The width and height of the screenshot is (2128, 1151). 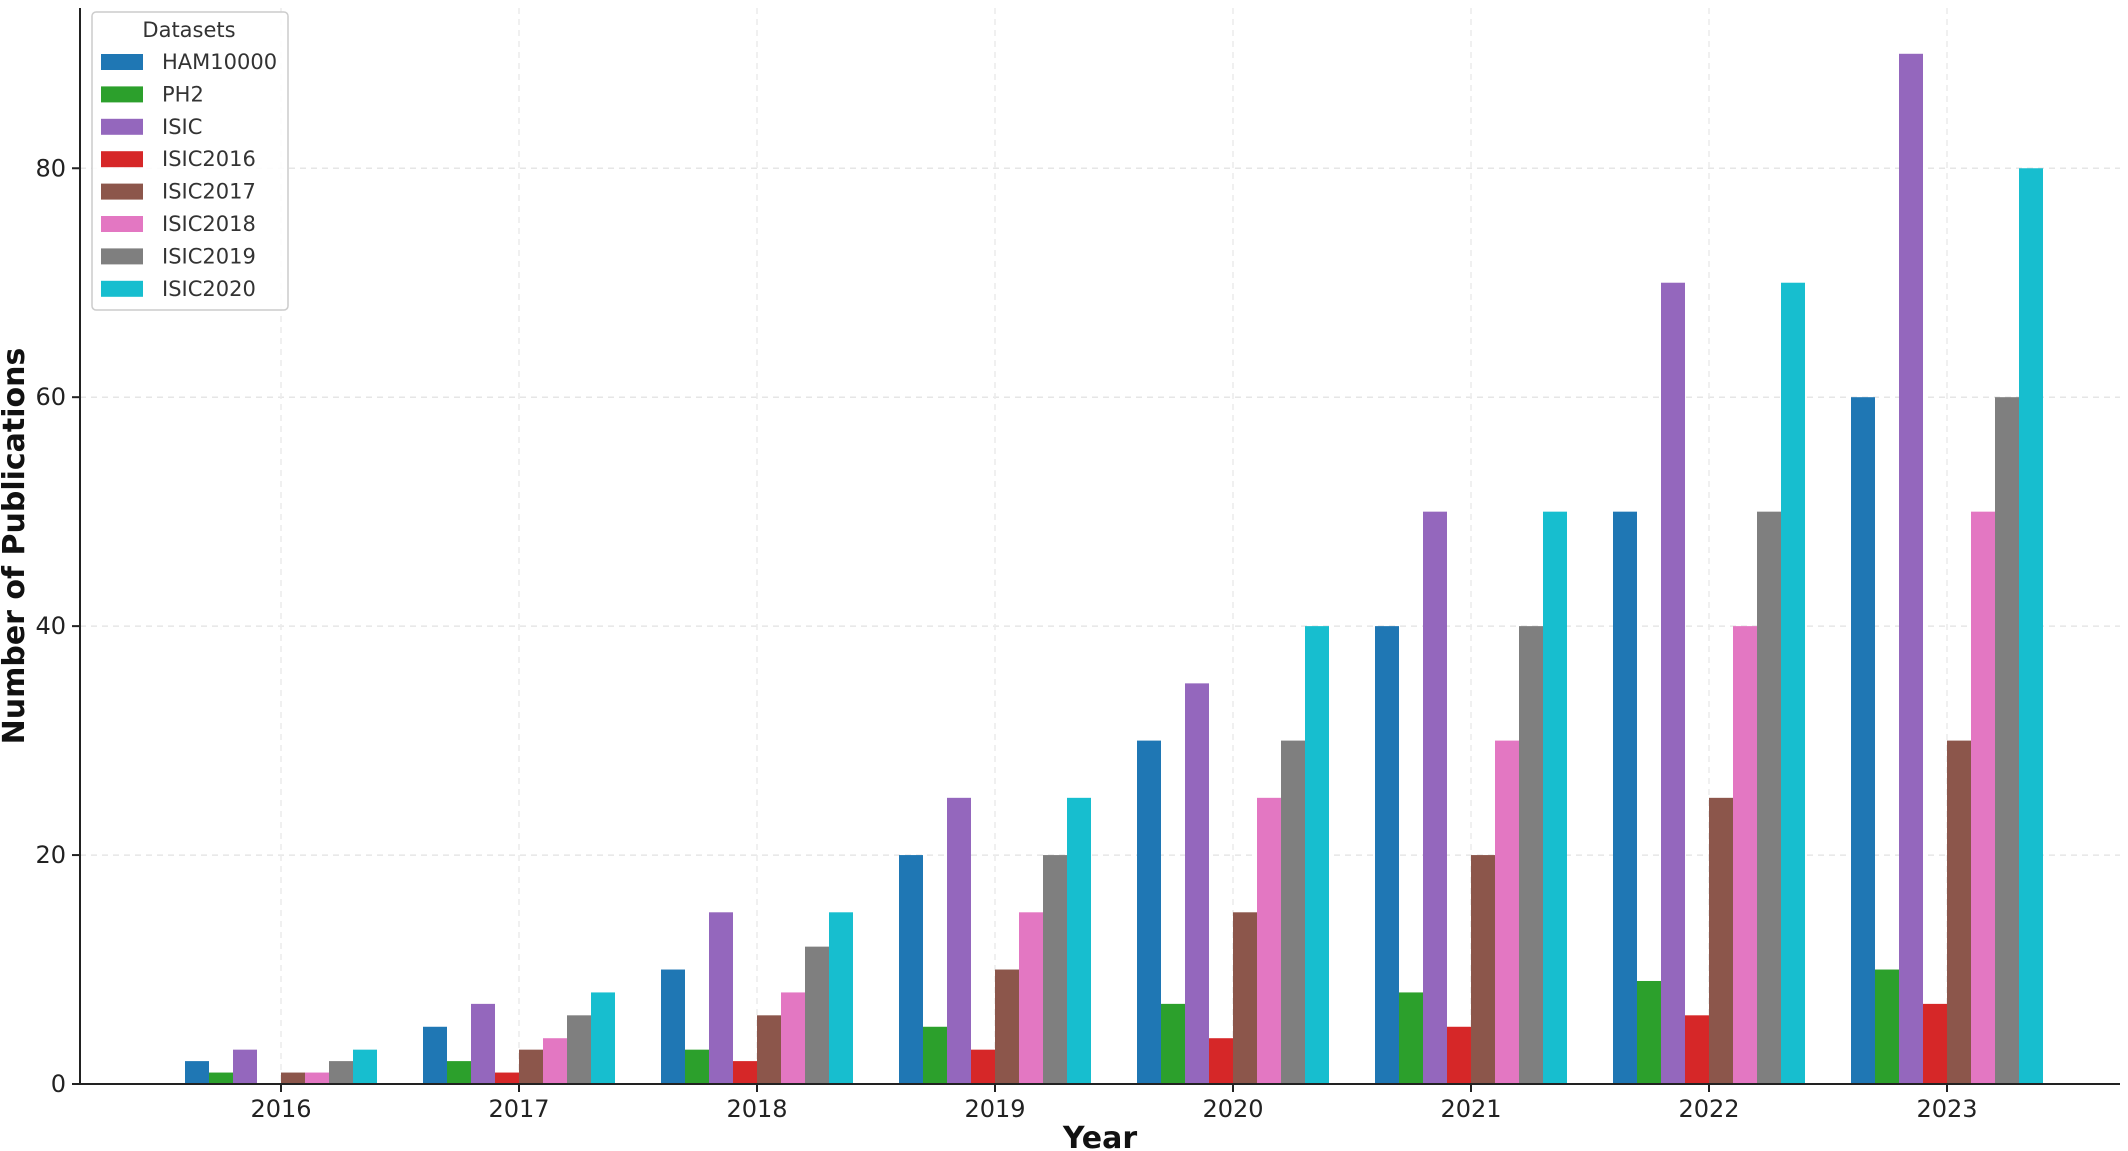 I want to click on bar-isic2016-2020, so click(x=1221, y=1061).